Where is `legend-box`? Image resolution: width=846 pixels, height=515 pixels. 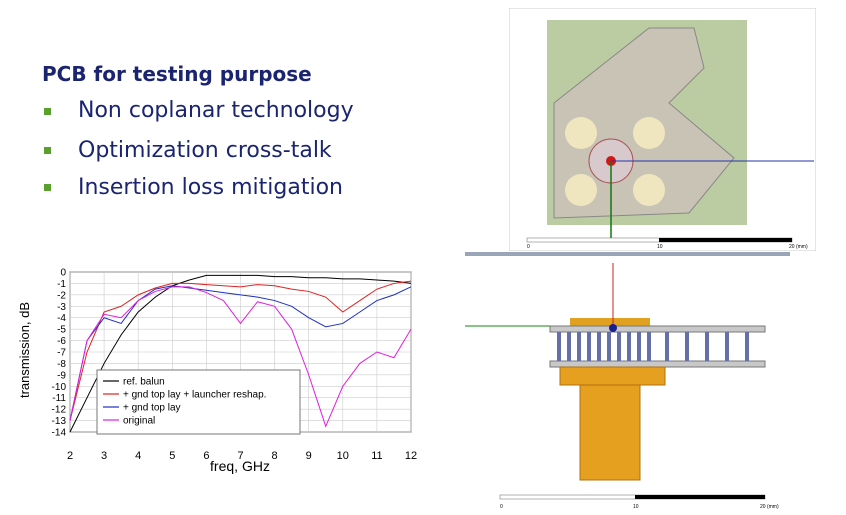
legend-box is located at coordinates (198, 402).